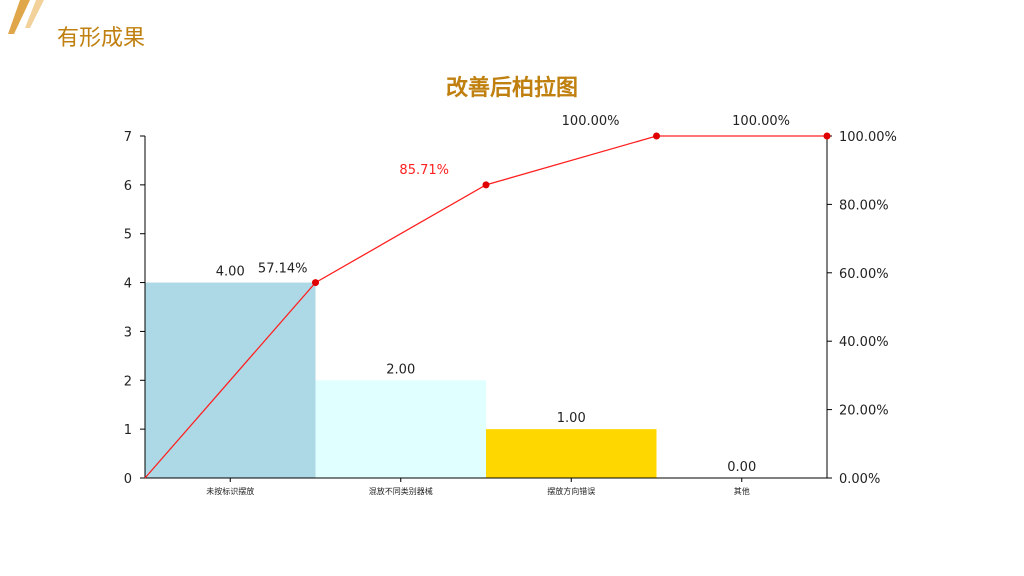 The image size is (1024, 576). What do you see at coordinates (571, 491) in the screenshot?
I see `x-tick-label: 摆放方向错误` at bounding box center [571, 491].